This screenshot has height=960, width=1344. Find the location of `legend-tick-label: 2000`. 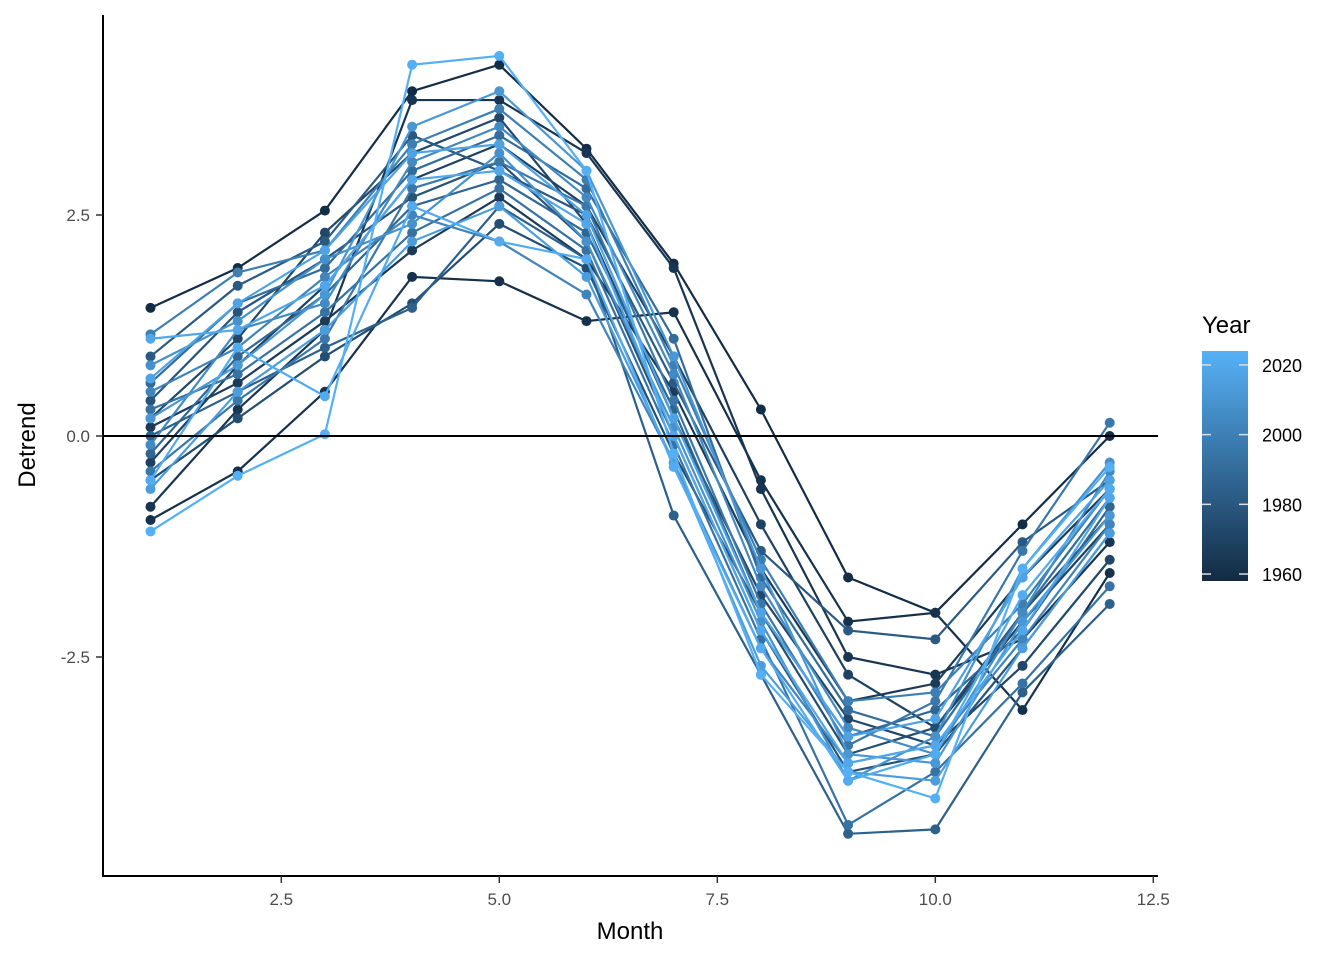

legend-tick-label: 2000 is located at coordinates (1282, 436).